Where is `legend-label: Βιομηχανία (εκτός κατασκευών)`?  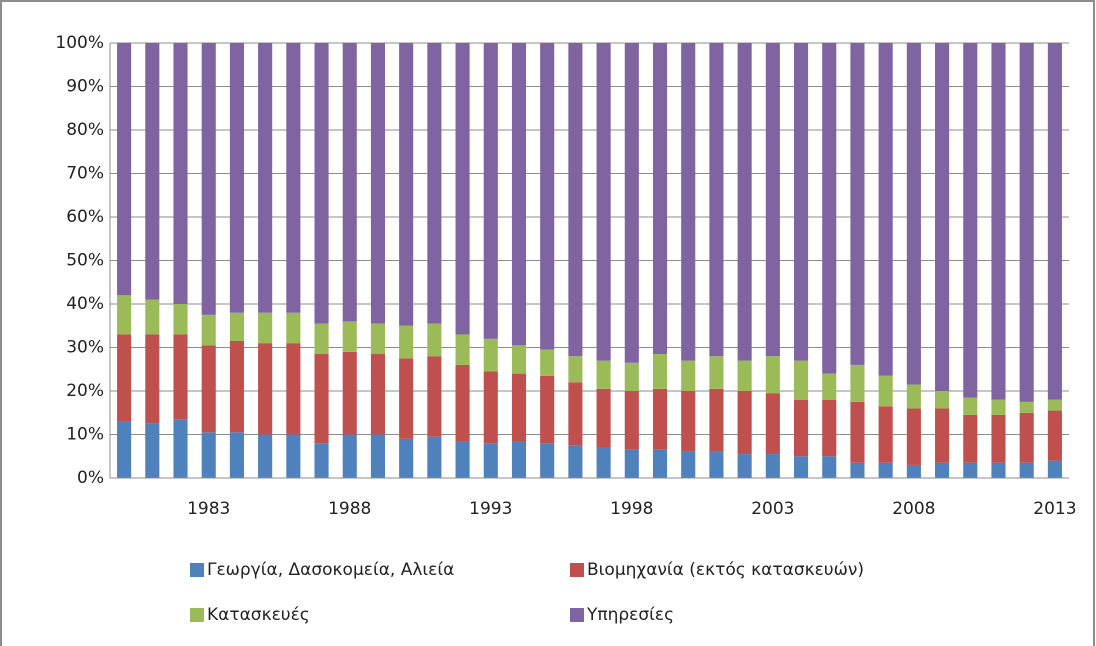
legend-label: Βιομηχανία (εκτός κατασκευών) is located at coordinates (725, 570).